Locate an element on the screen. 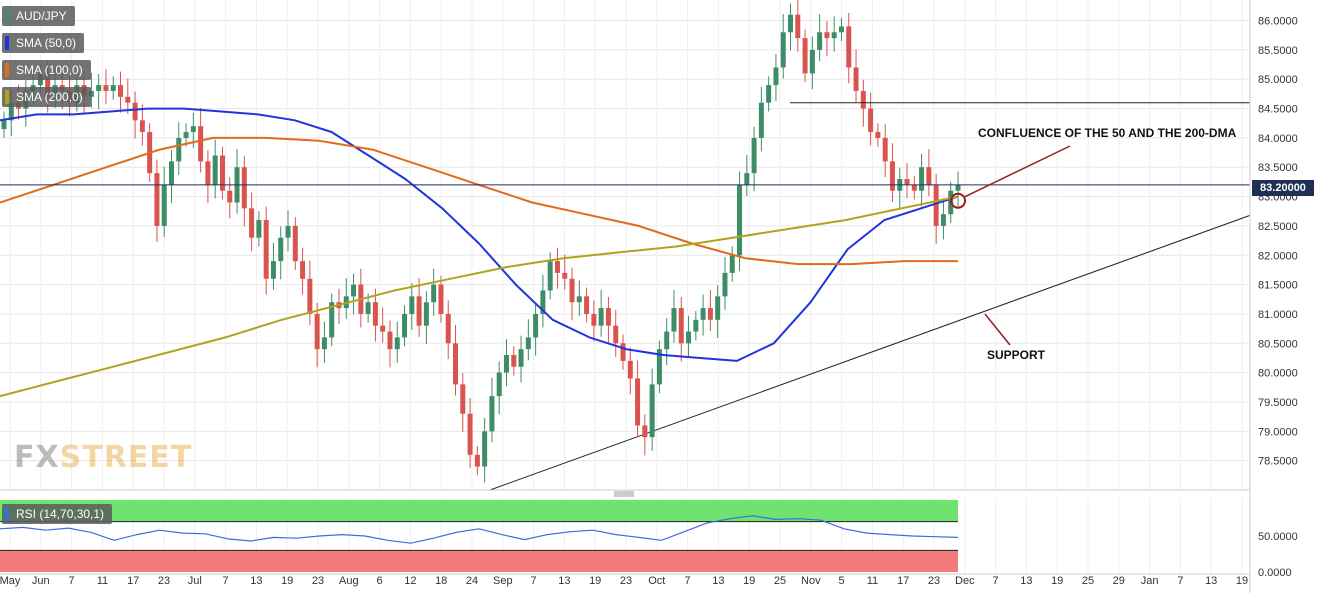 This screenshot has height=598, width=1331. x-tick-label: Nov is located at coordinates (811, 581).